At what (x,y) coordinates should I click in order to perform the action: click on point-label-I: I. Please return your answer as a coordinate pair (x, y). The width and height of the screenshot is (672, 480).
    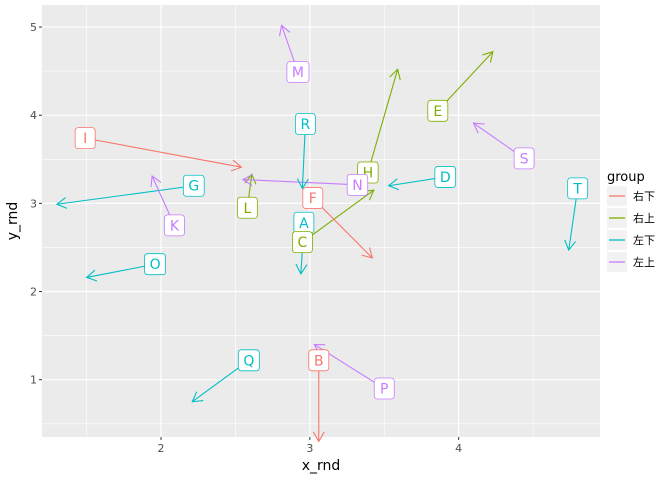
    Looking at the image, I should click on (85, 138).